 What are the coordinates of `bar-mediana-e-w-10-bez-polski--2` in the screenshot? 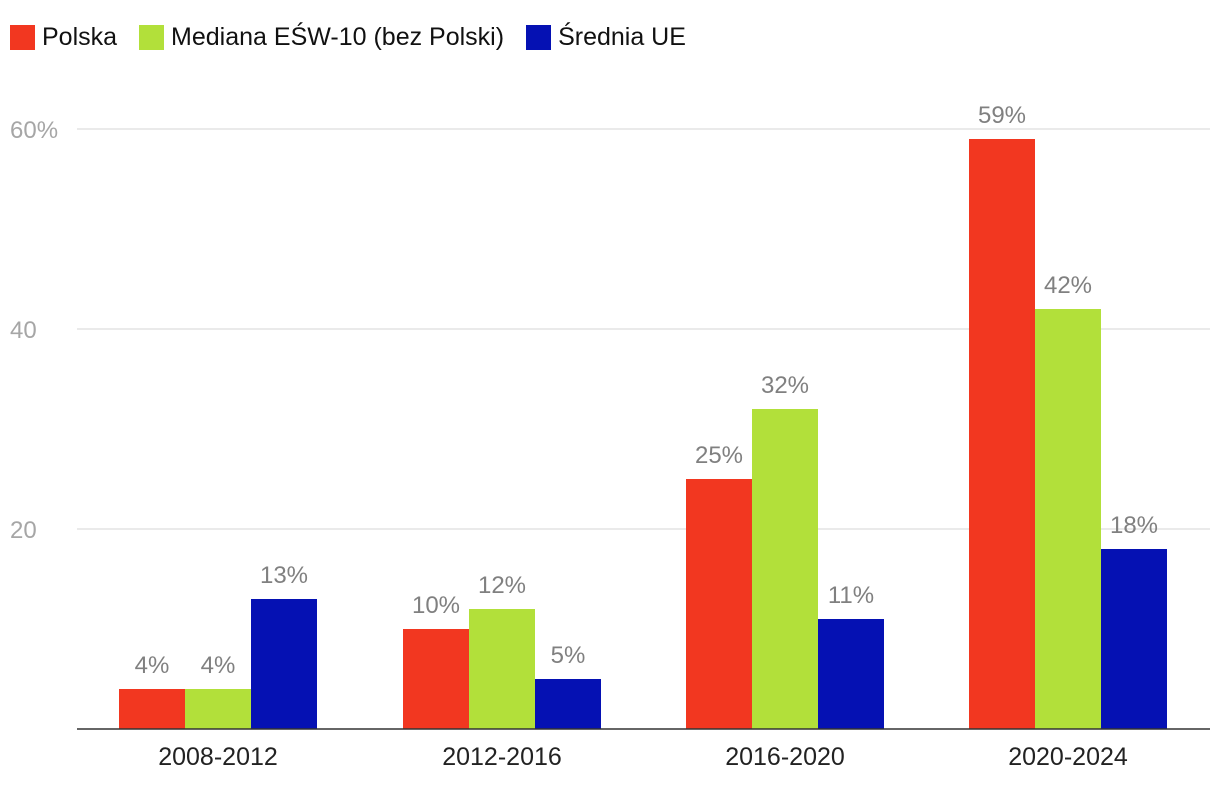 It's located at (785, 569).